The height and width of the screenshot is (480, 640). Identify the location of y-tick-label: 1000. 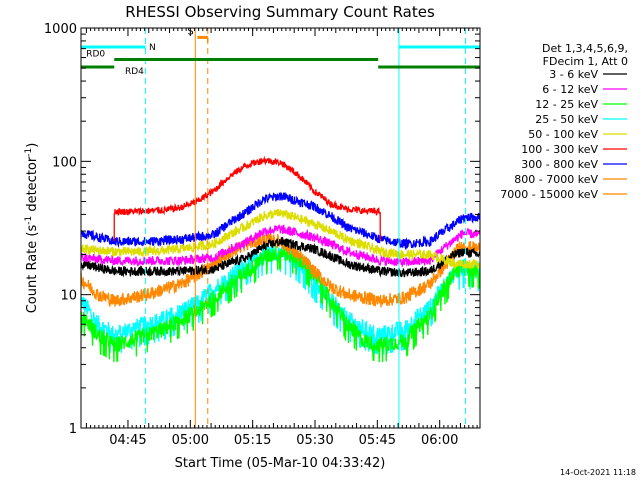
(60, 29).